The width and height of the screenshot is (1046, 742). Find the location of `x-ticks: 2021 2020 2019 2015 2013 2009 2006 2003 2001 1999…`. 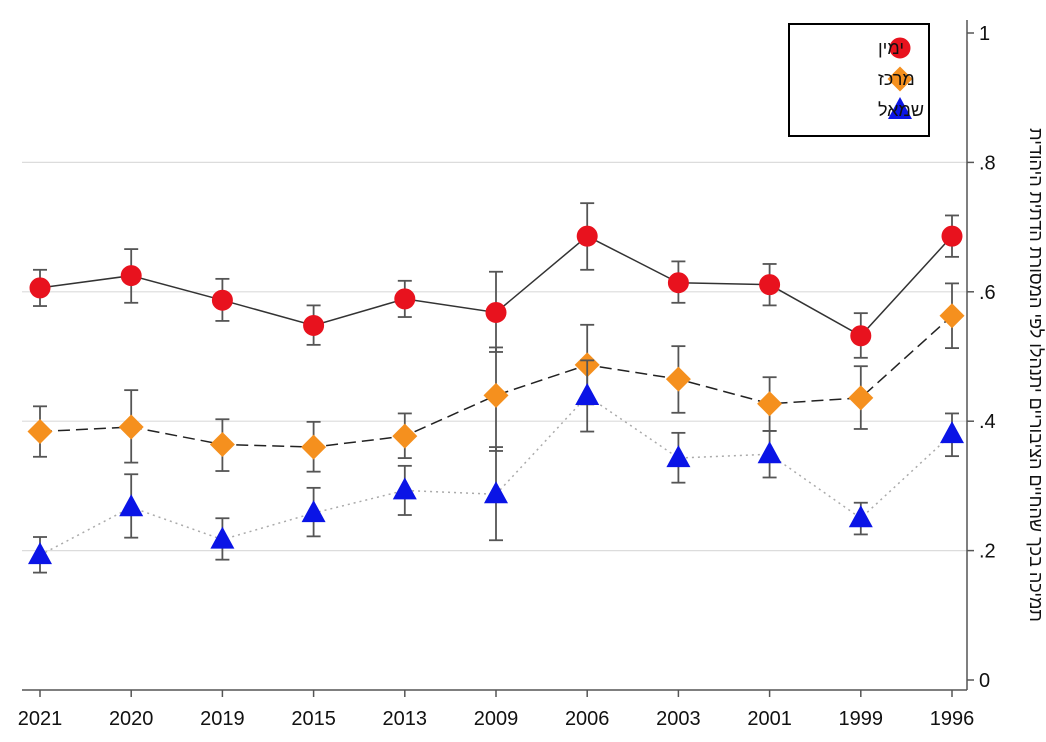

x-ticks: 2021 2020 2019 2015 2013 2009 2006 2003 2001 1999… is located at coordinates (496, 710).